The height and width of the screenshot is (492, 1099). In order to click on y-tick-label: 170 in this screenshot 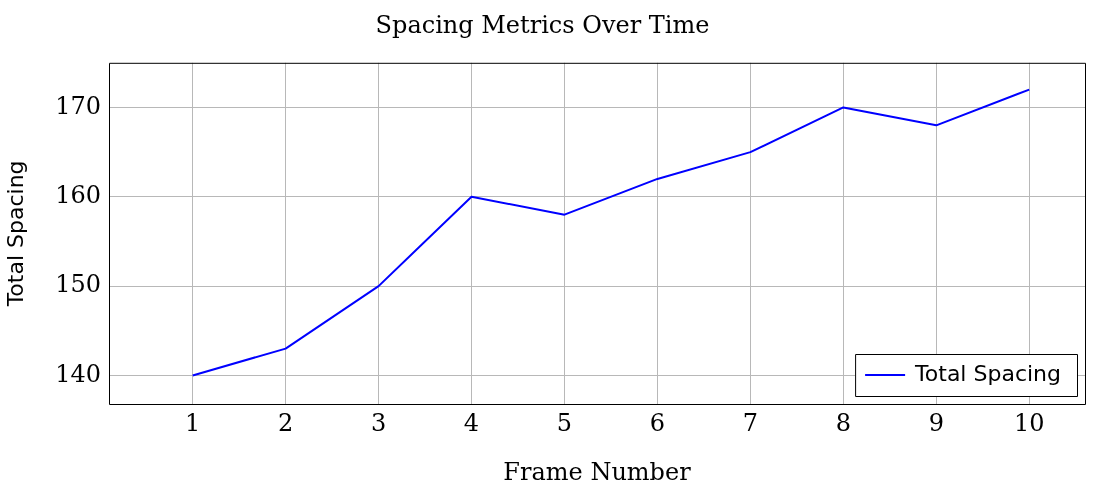, I will do `click(78, 105)`.